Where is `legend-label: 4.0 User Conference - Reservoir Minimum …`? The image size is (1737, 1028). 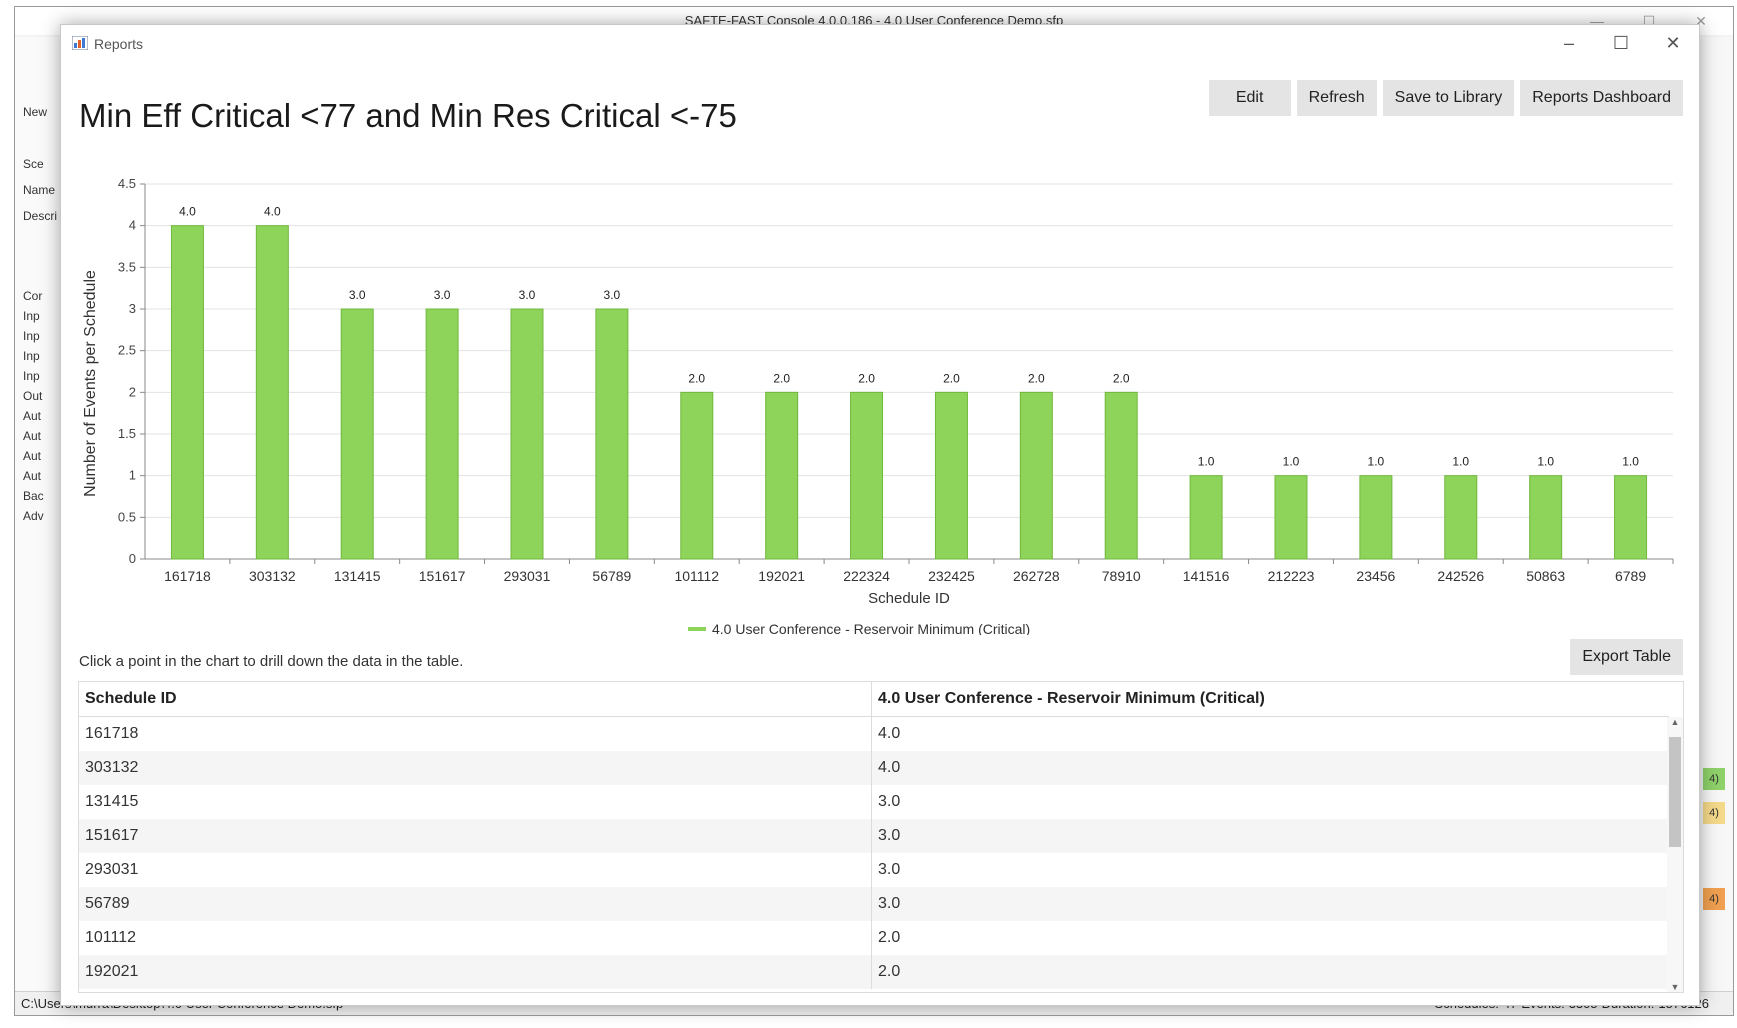
legend-label: 4.0 User Conference - Reservoir Minimum … is located at coordinates (871, 628).